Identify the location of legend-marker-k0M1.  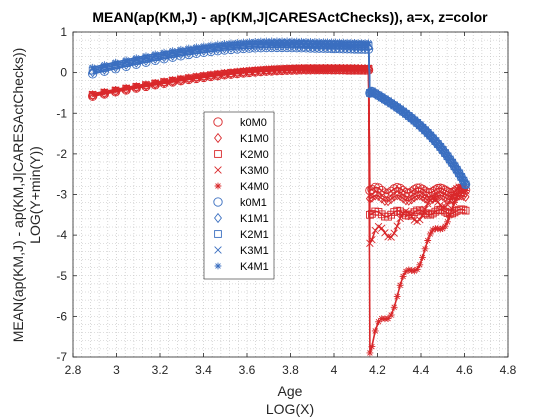
(218, 202).